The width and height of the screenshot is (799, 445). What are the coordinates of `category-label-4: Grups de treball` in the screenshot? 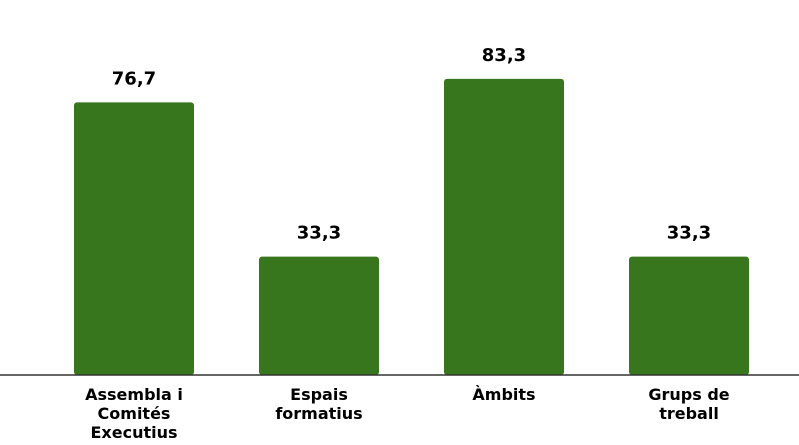 It's located at (688, 404).